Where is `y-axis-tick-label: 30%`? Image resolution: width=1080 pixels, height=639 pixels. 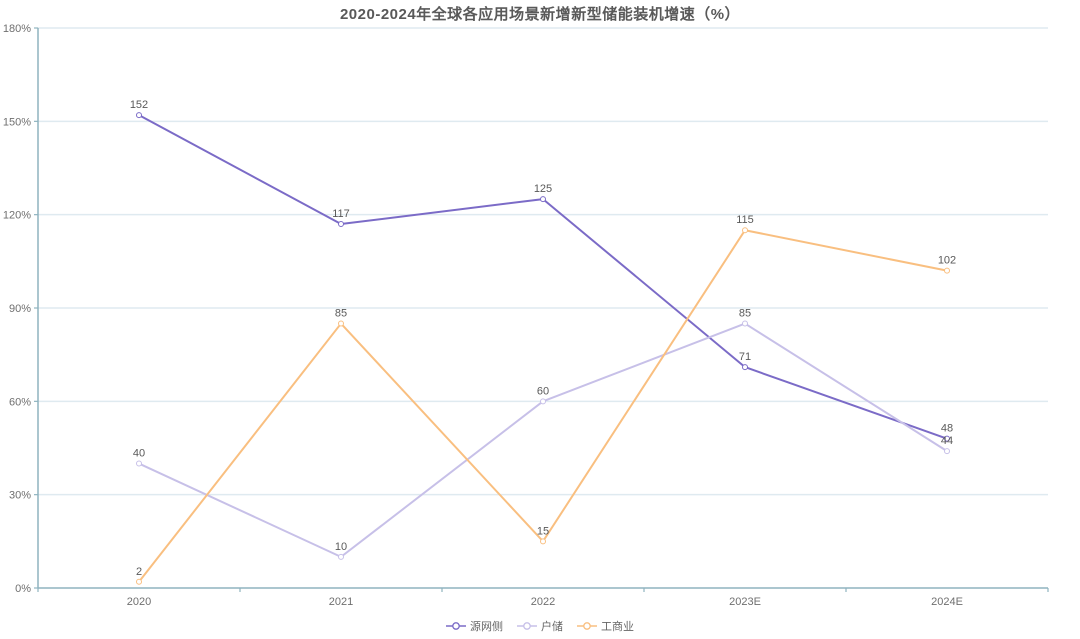 y-axis-tick-label: 30% is located at coordinates (20, 496).